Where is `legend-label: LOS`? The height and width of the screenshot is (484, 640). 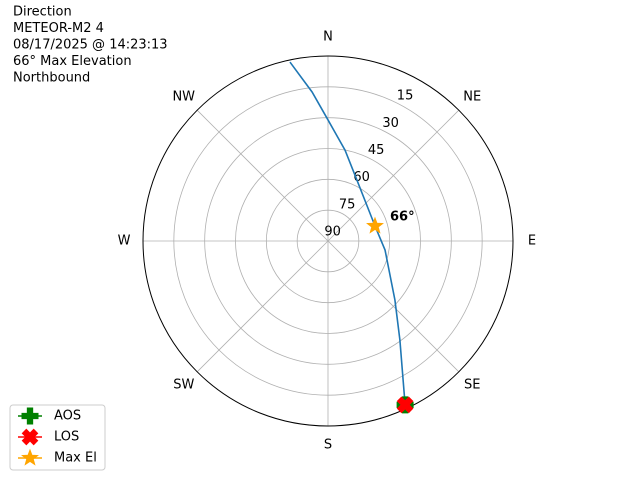 legend-label: LOS is located at coordinates (66, 437).